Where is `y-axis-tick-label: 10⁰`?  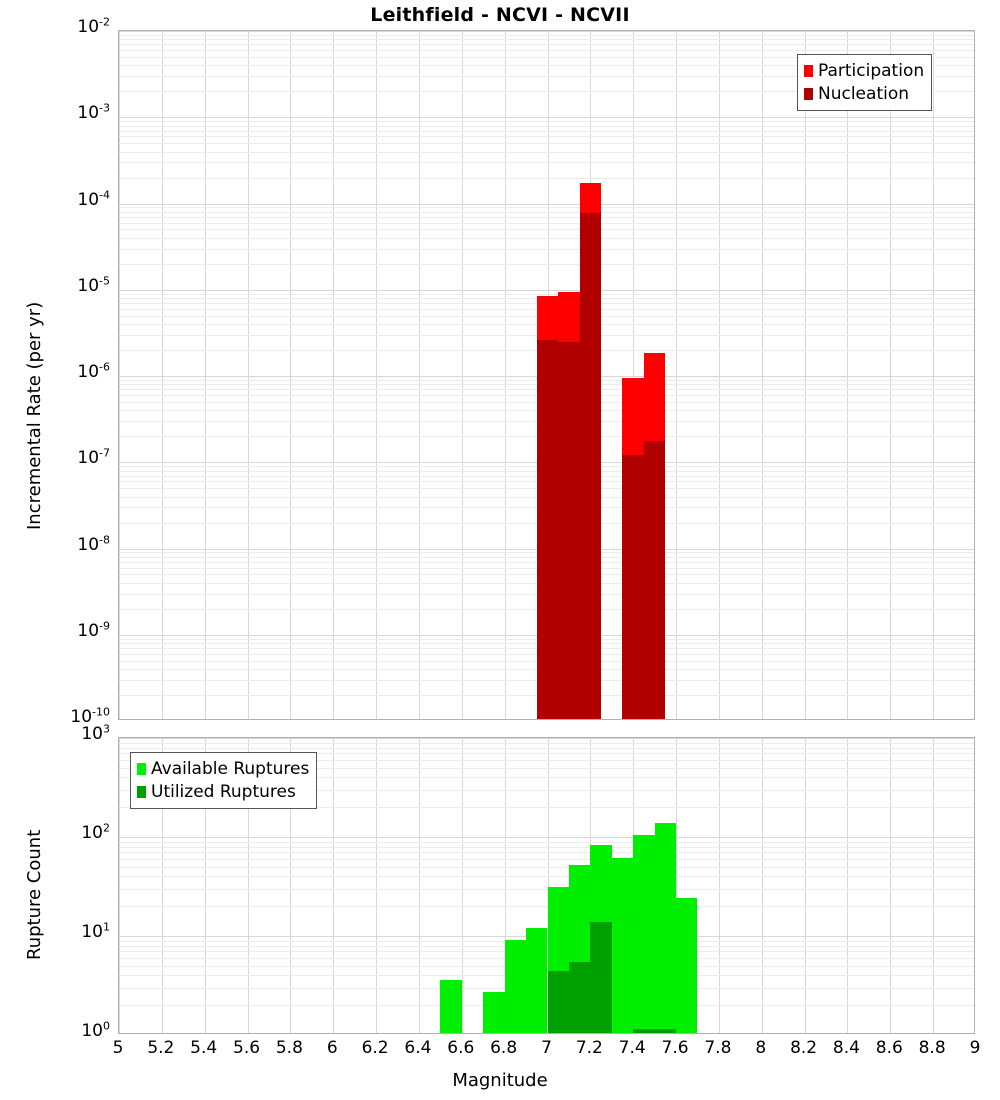 y-axis-tick-label: 10⁰ is located at coordinates (95, 1030).